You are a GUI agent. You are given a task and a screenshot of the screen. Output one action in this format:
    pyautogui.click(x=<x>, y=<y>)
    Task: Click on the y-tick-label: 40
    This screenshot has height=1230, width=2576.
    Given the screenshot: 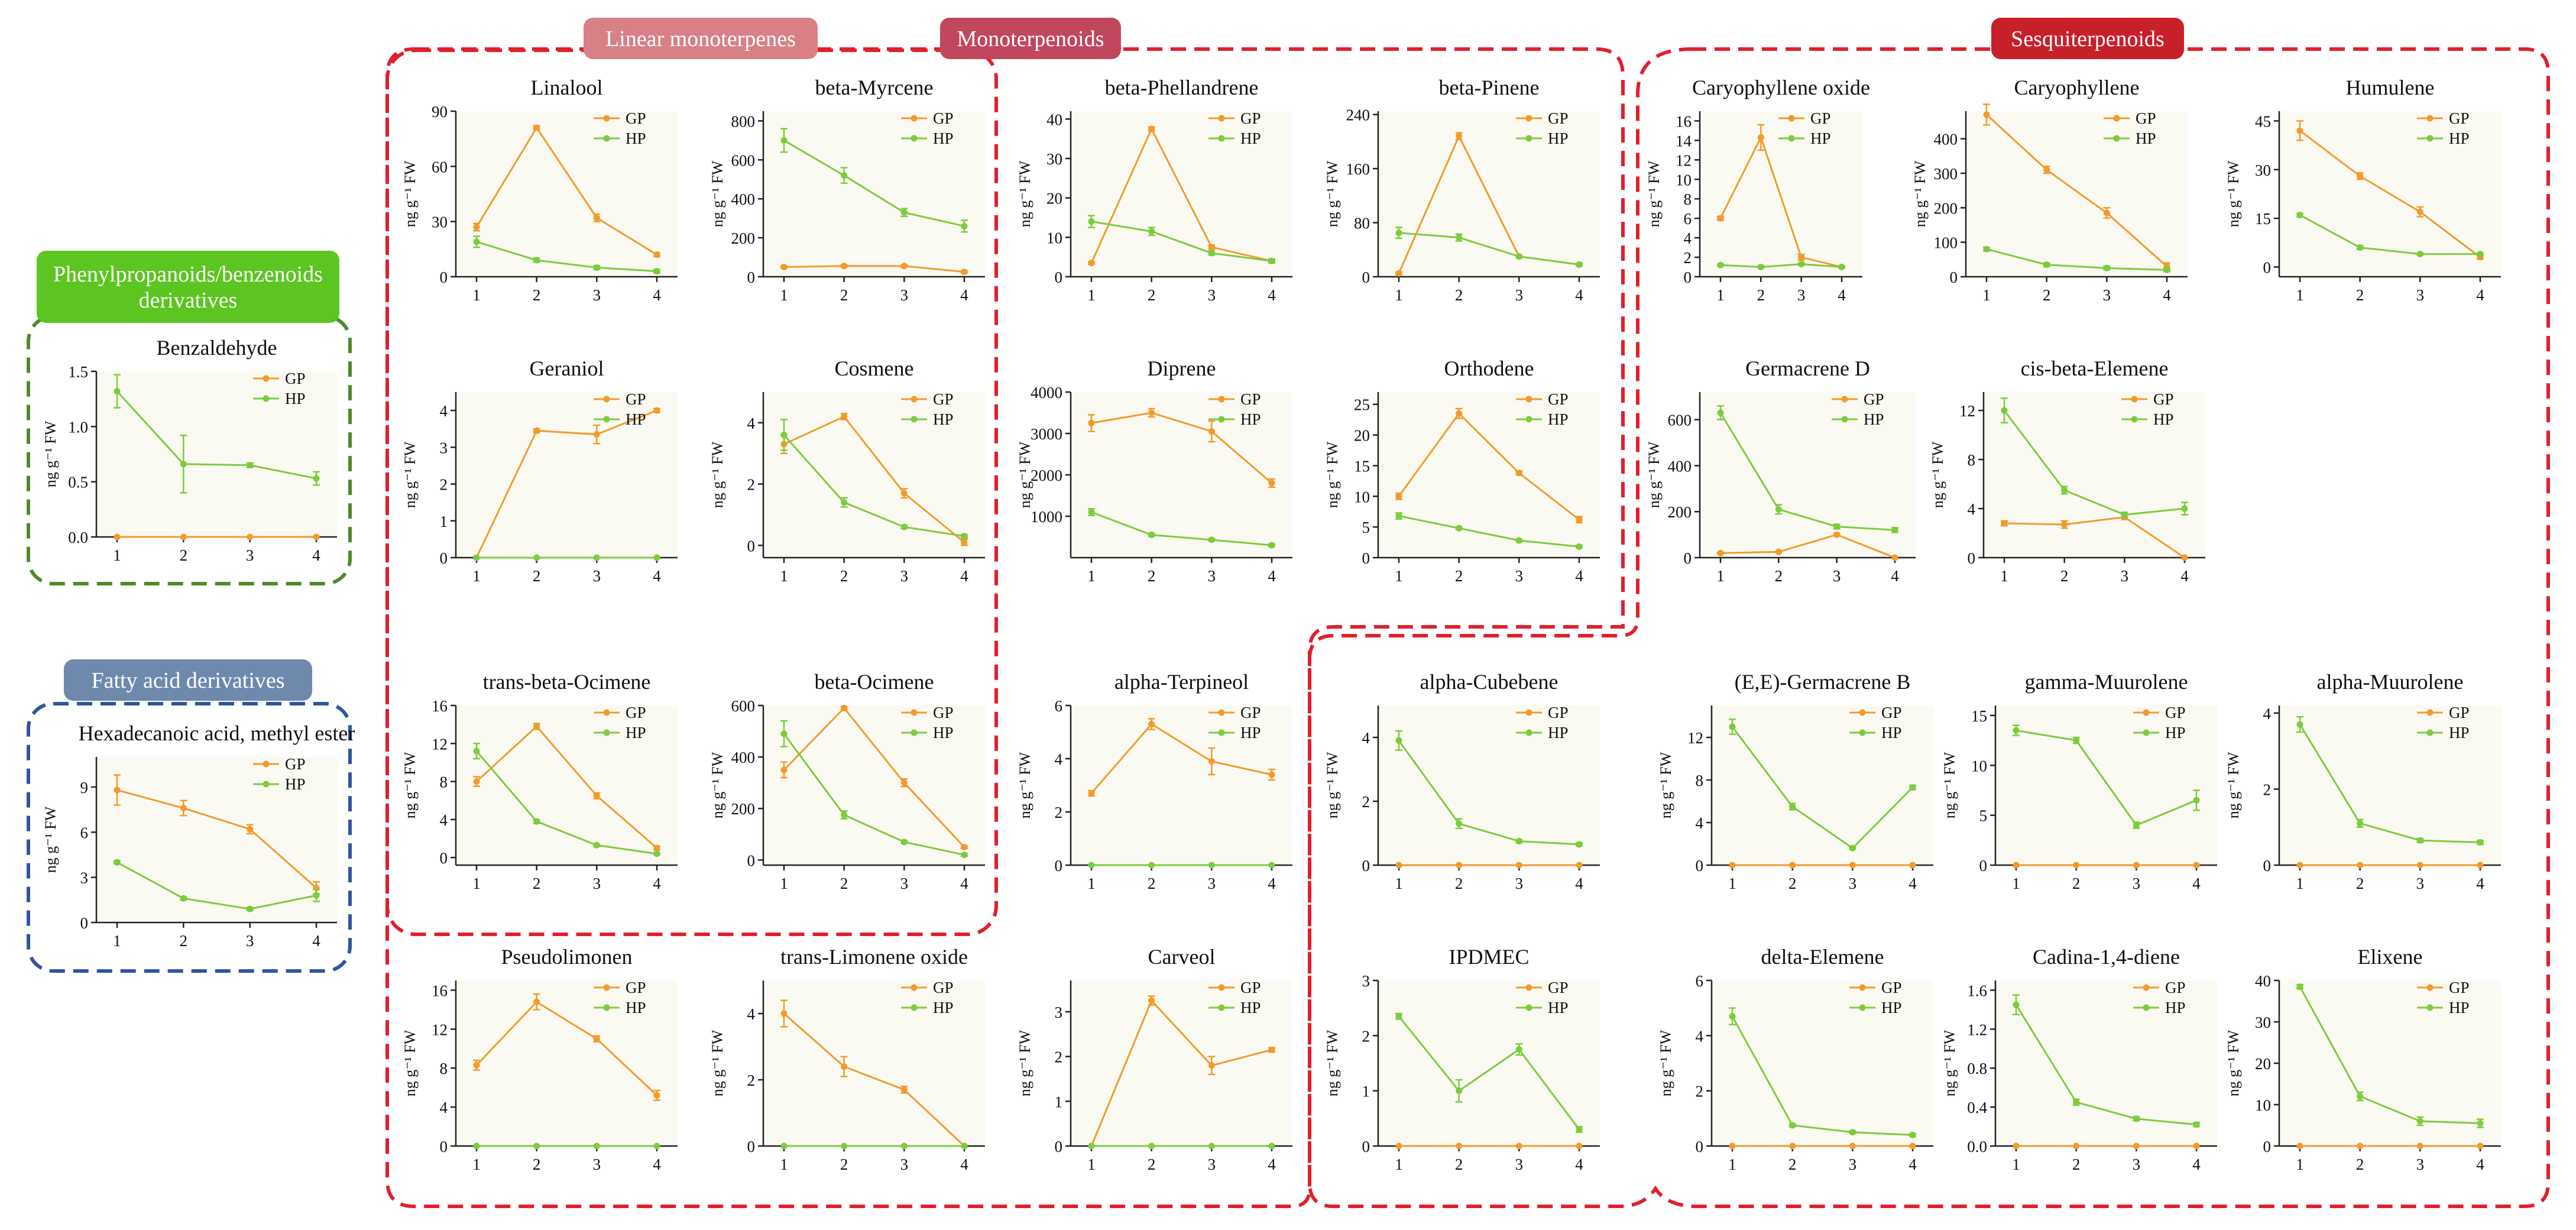 What is the action you would take?
    pyautogui.click(x=2263, y=981)
    